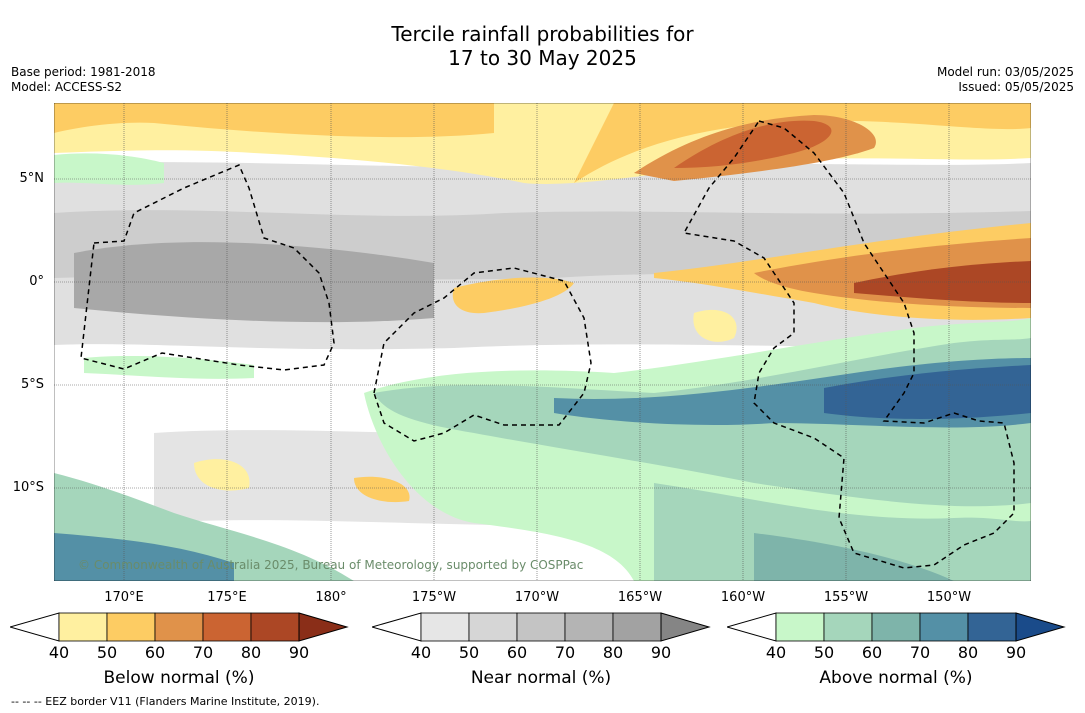 The height and width of the screenshot is (713, 1085). Describe the element at coordinates (542, 34) in the screenshot. I see `title-line-1: Tercile rainfall probabilities for` at that location.